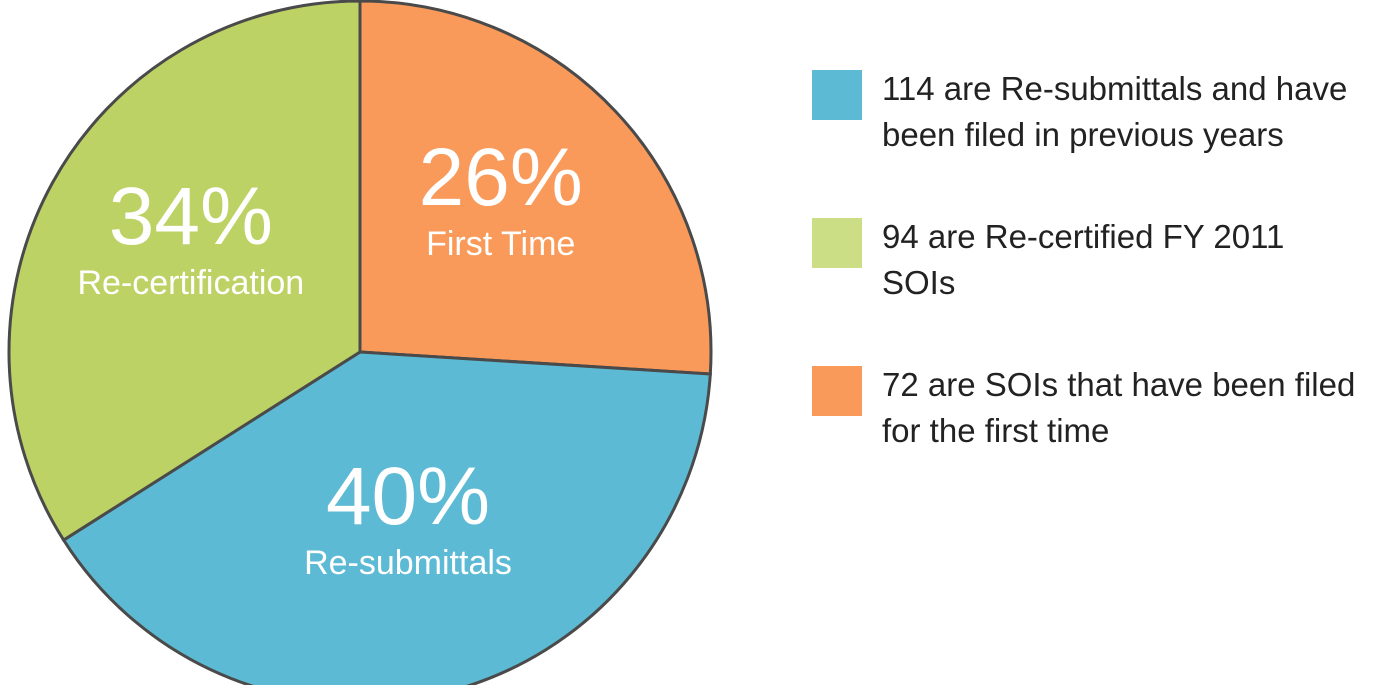 Image resolution: width=1375 pixels, height=685 pixels. I want to click on pie-slice, so click(535, 188).